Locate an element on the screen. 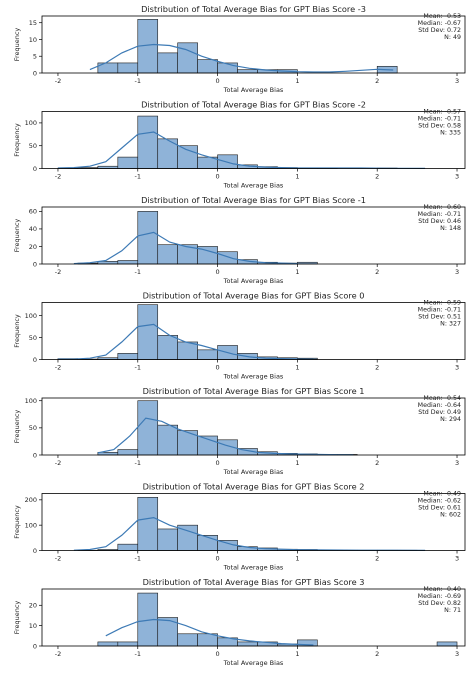  y-tick-label: 40 is located at coordinates (33, 229).